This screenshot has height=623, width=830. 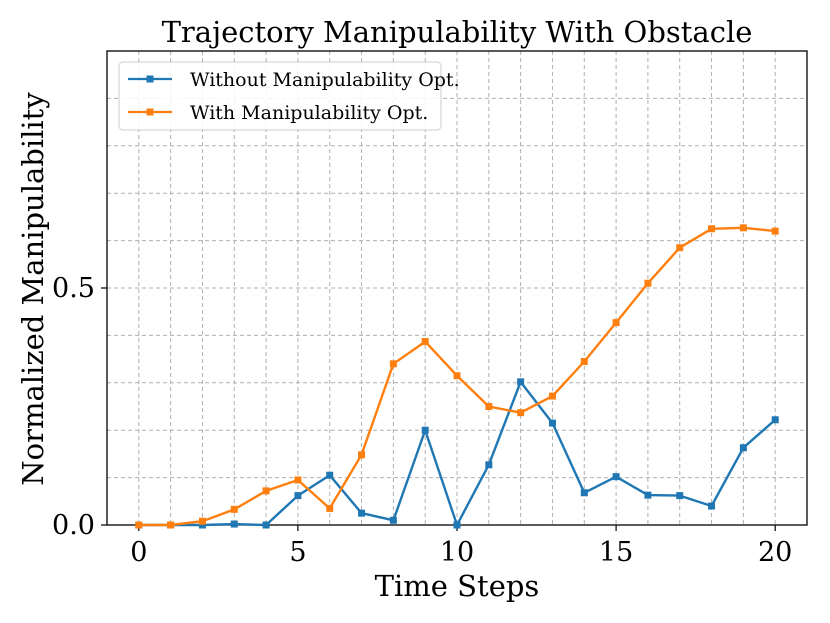 What do you see at coordinates (457, 32) in the screenshot?
I see `chart-title: Trajectory Manipulability With Obstacle` at bounding box center [457, 32].